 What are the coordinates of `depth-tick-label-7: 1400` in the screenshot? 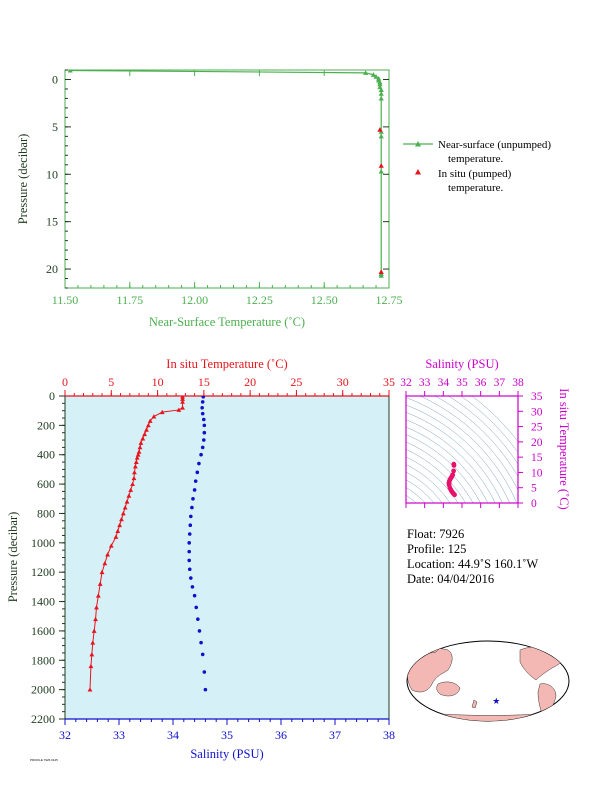 It's located at (43, 602).